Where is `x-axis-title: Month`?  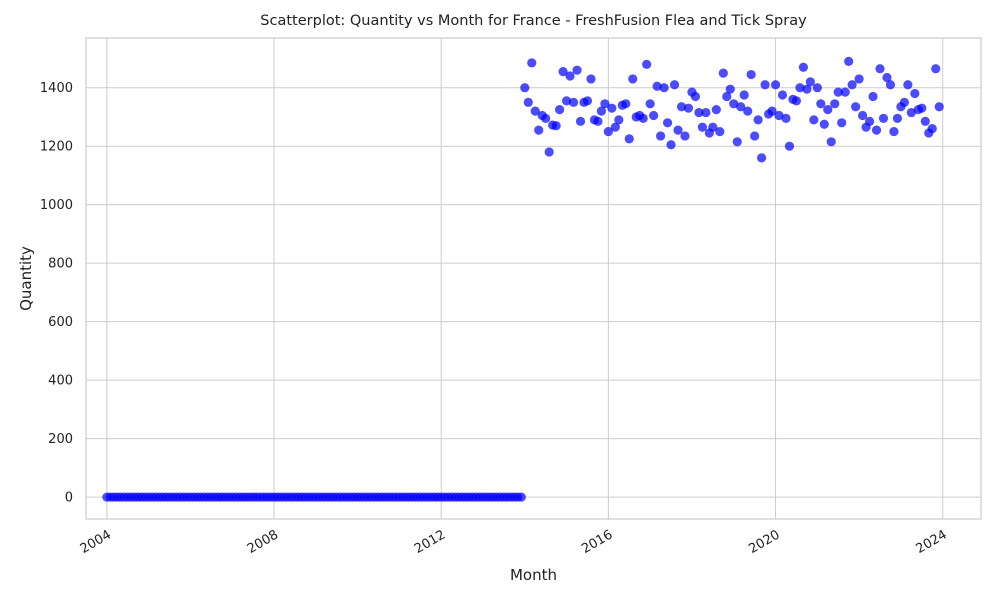 x-axis-title: Month is located at coordinates (533, 575).